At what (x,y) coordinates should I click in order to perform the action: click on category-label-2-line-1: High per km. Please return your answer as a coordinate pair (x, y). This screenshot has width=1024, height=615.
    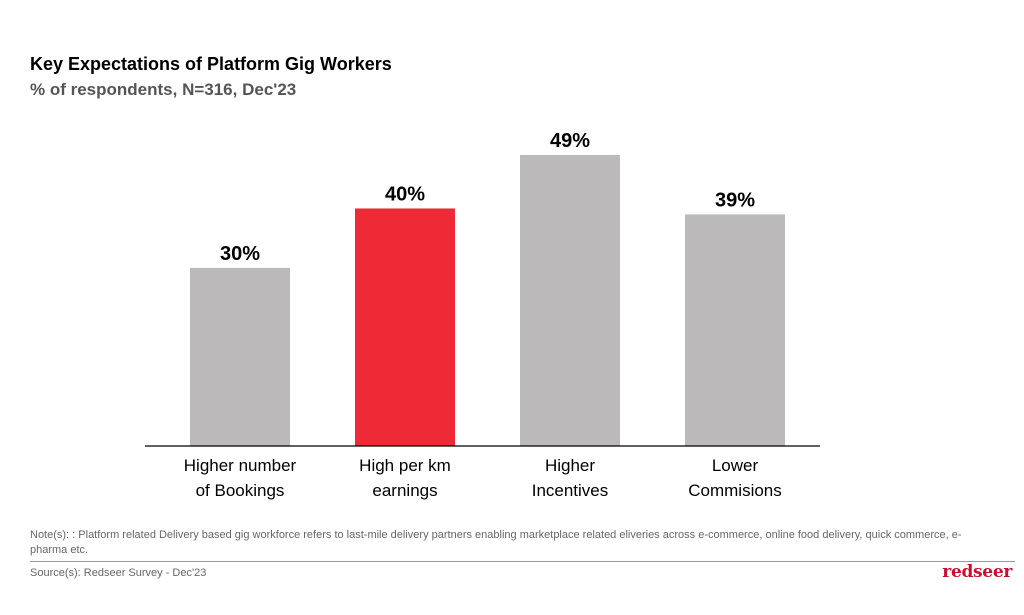
    Looking at the image, I should click on (405, 465).